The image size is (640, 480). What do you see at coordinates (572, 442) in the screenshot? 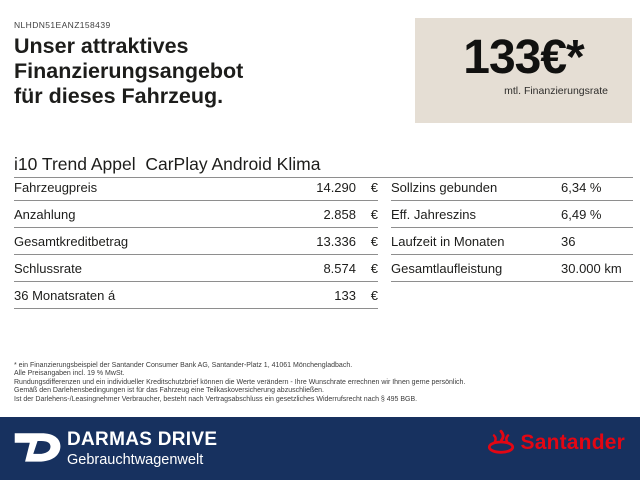
I see `bank-name: Santander` at bounding box center [572, 442].